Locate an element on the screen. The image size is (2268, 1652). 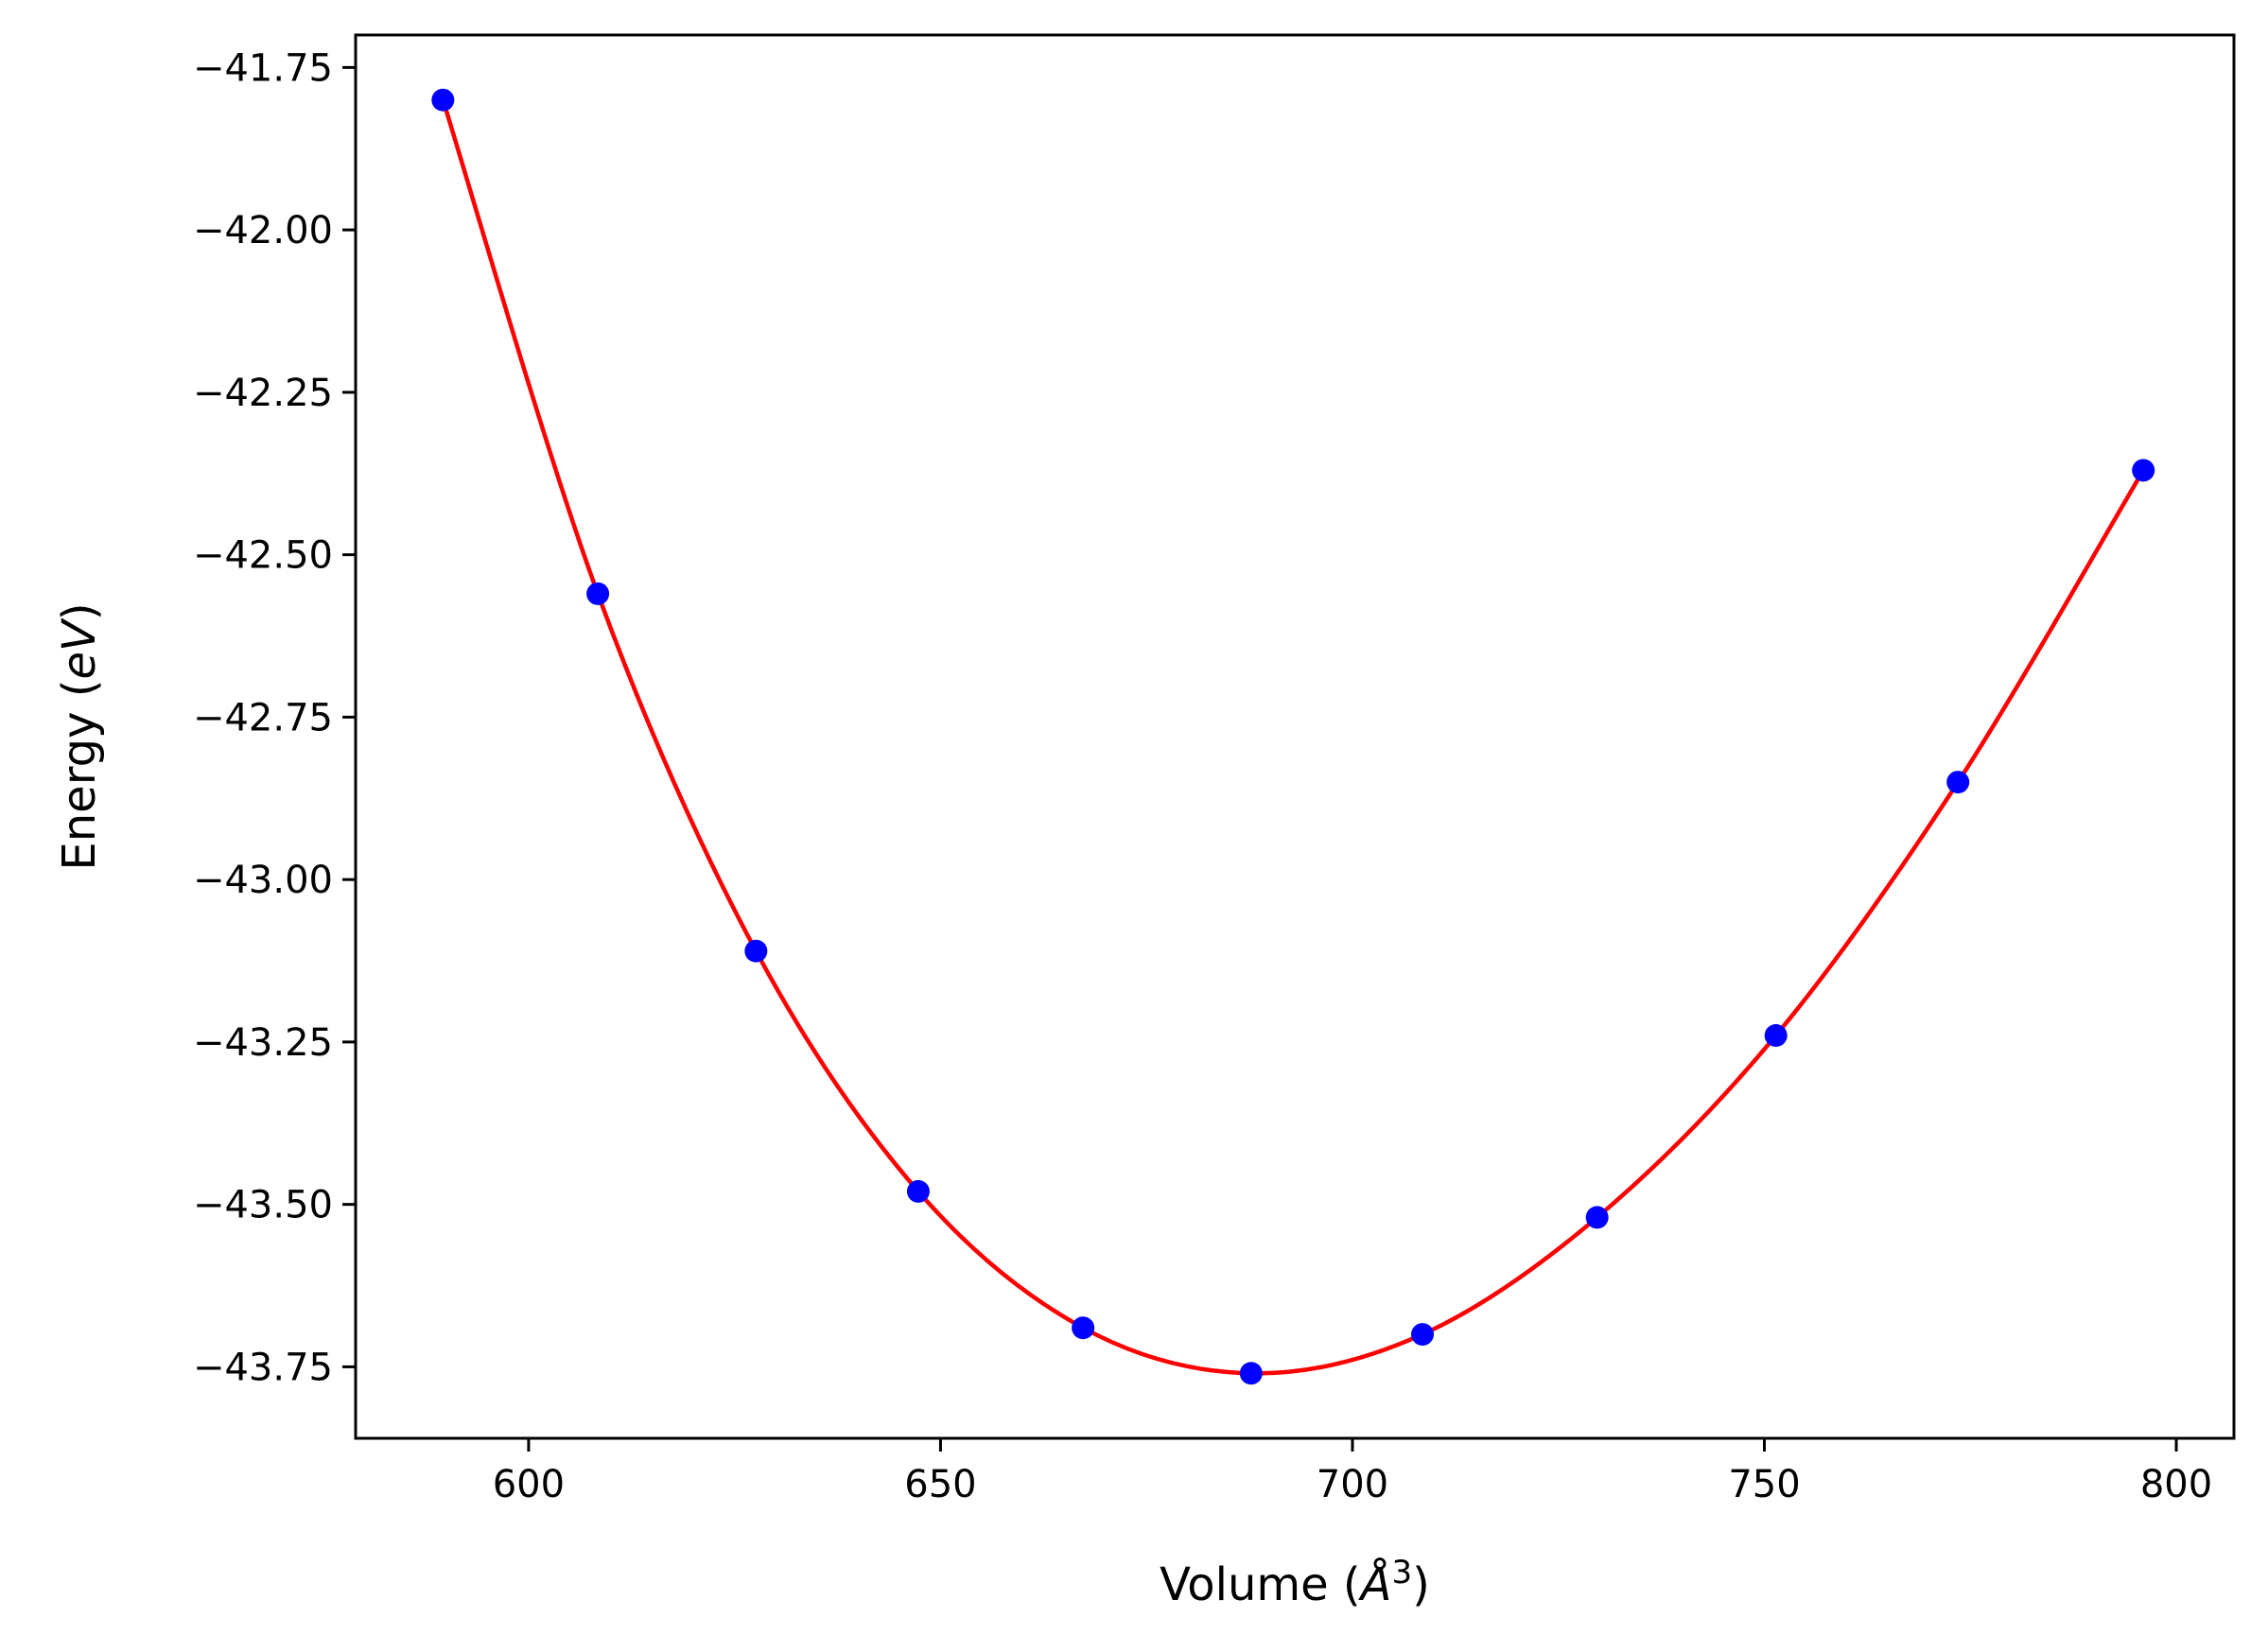
x-tick-label: 750 is located at coordinates (1764, 1485).